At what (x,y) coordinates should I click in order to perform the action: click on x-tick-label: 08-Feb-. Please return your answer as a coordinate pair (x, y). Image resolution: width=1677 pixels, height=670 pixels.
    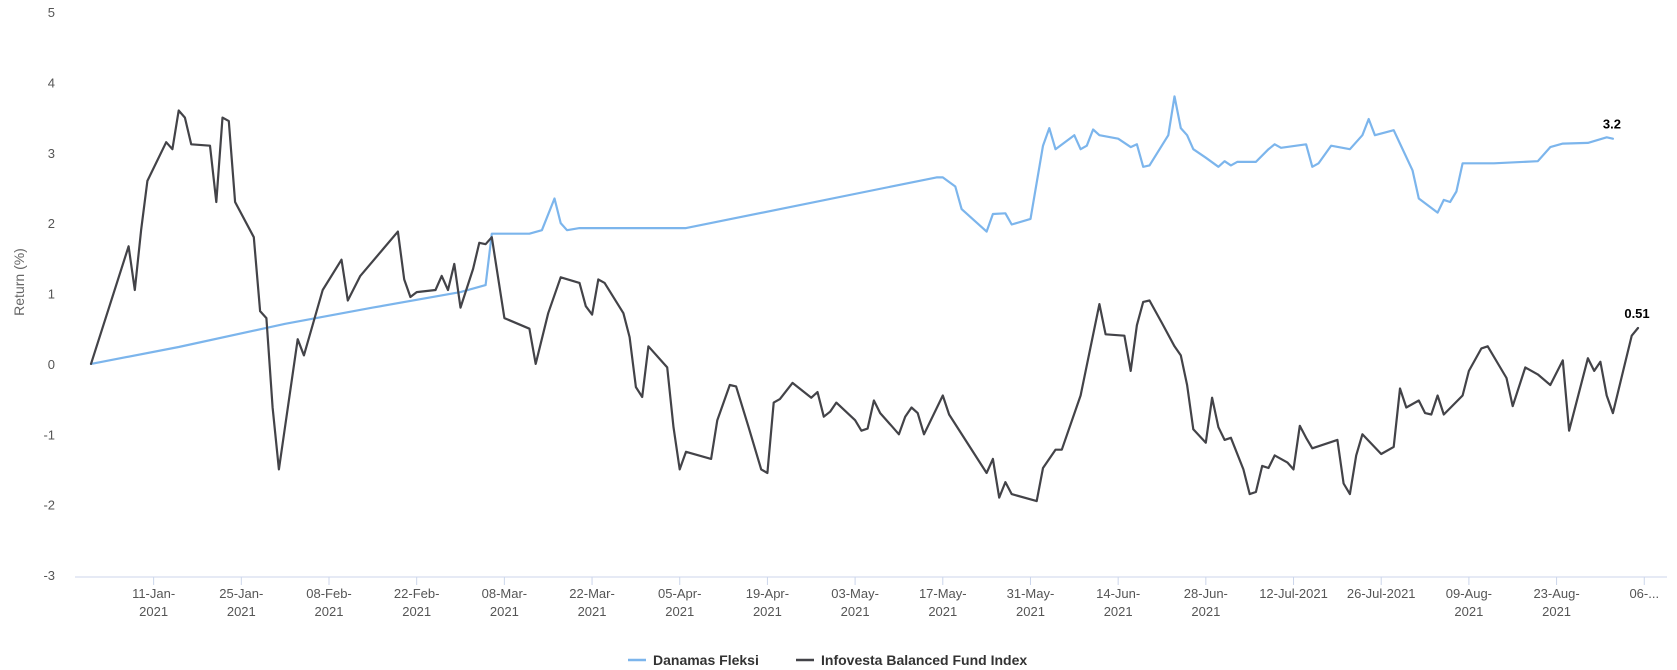
    Looking at the image, I should click on (329, 593).